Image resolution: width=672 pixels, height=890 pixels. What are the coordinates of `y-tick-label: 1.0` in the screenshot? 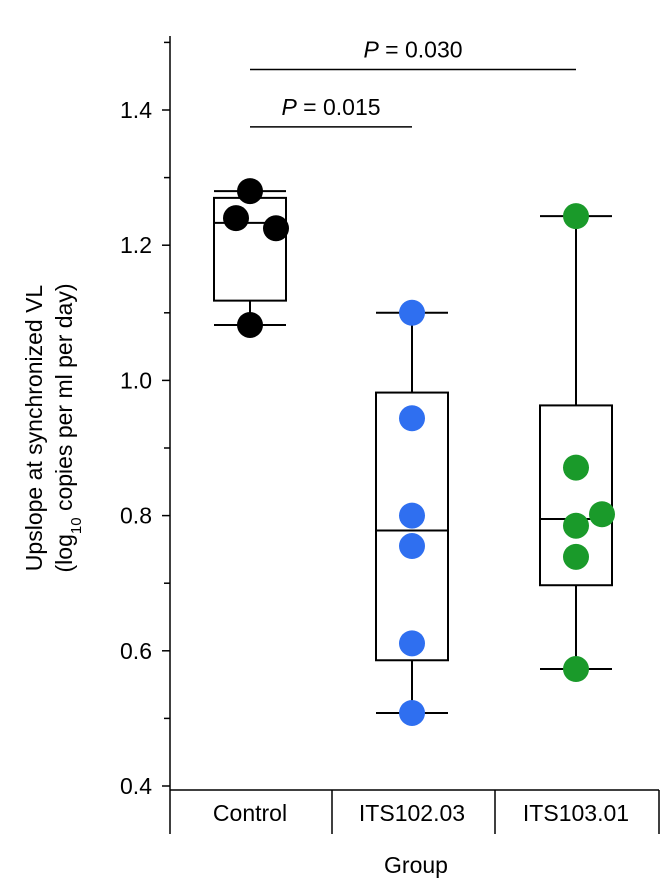 It's located at (136, 380).